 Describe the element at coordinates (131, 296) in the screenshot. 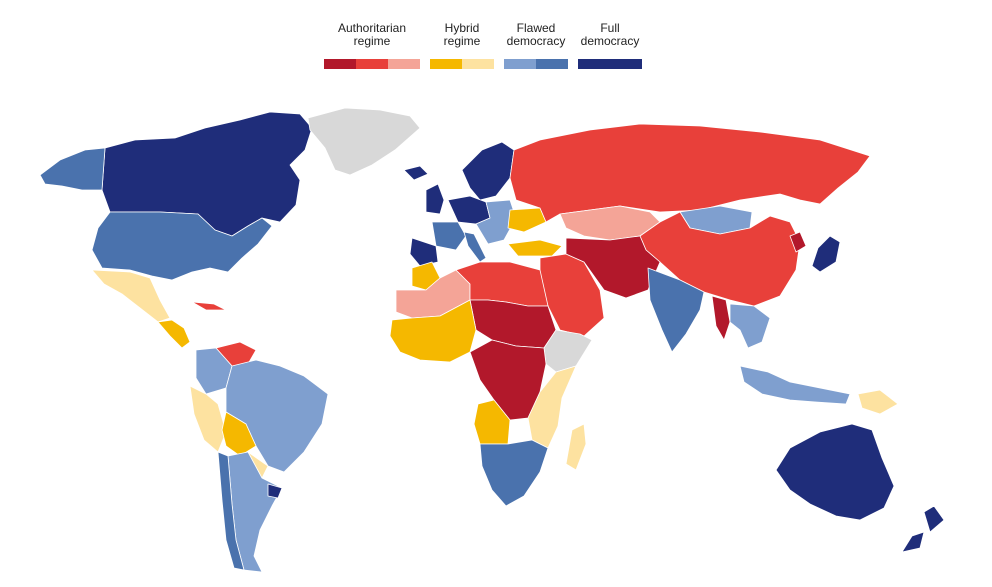

I see `country-mexico` at that location.